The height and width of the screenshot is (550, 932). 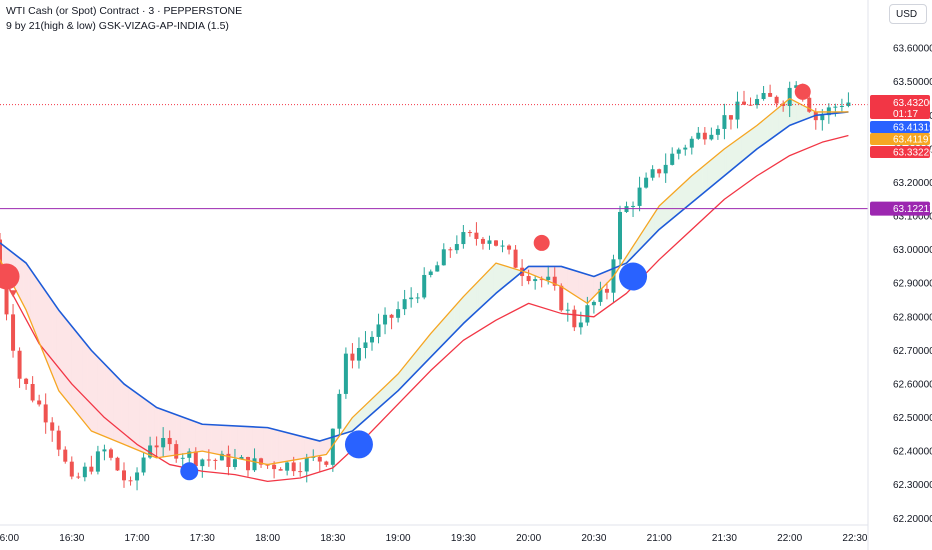 What do you see at coordinates (908, 14) in the screenshot?
I see `currency-button: USD` at bounding box center [908, 14].